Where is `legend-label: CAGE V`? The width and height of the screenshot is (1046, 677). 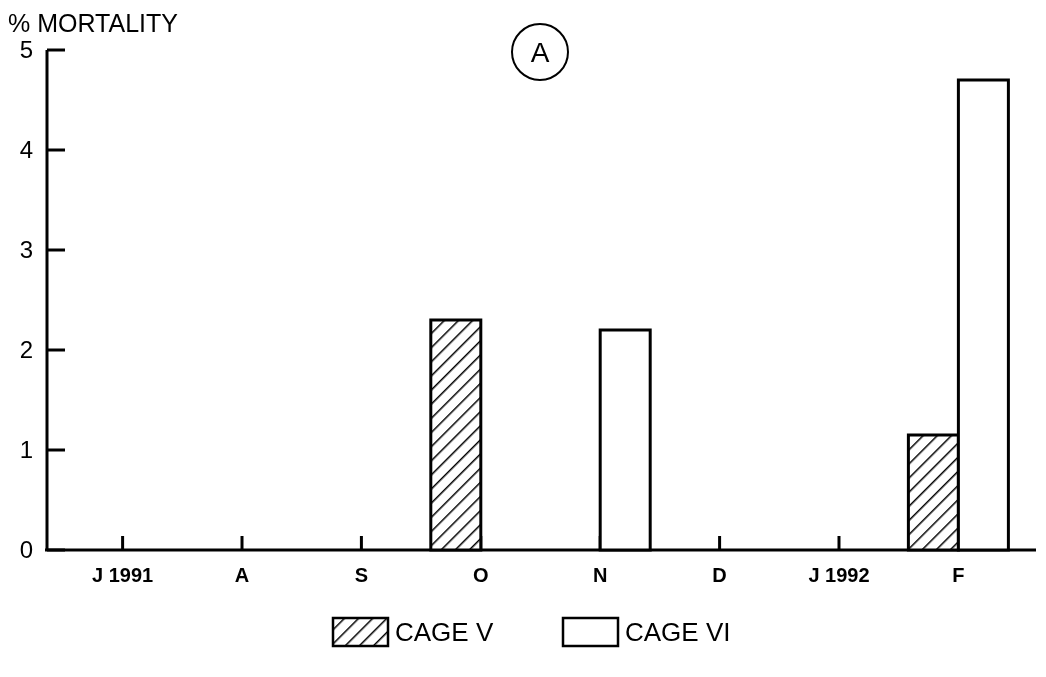
legend-label: CAGE V is located at coordinates (444, 632).